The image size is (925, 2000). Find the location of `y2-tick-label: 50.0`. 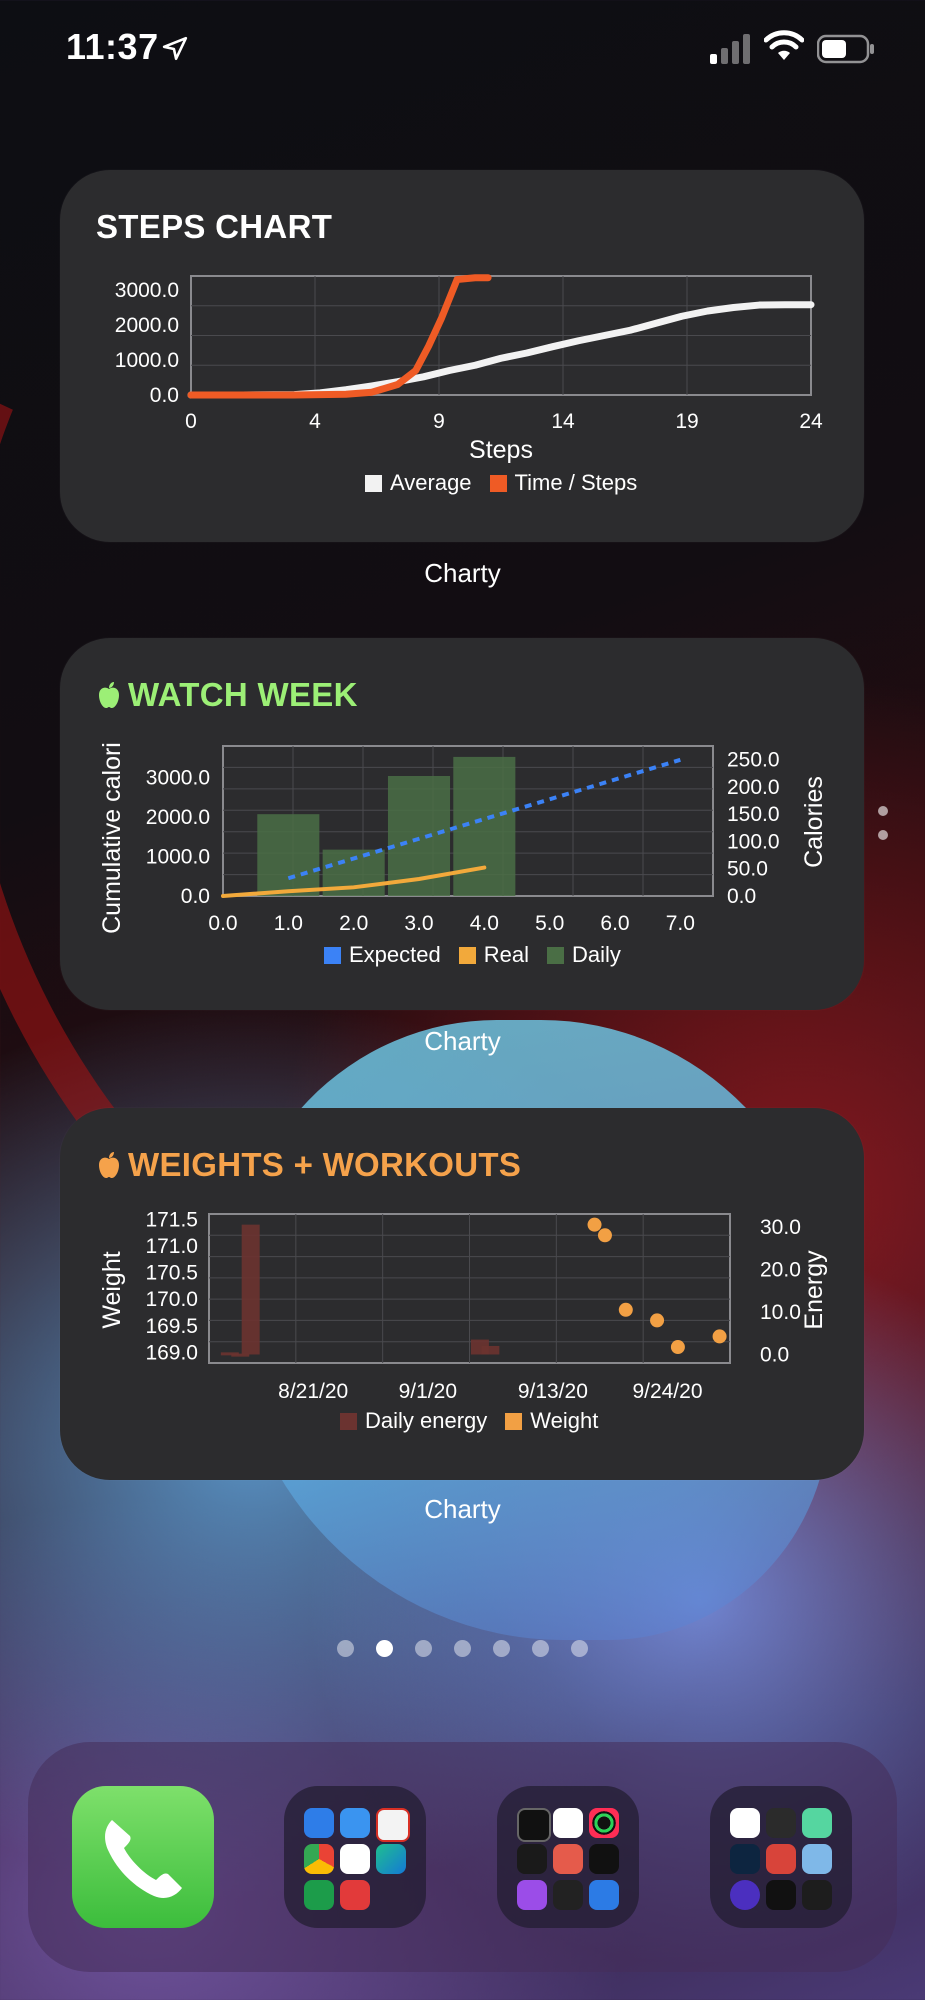

y2-tick-label: 50.0 is located at coordinates (747, 869).